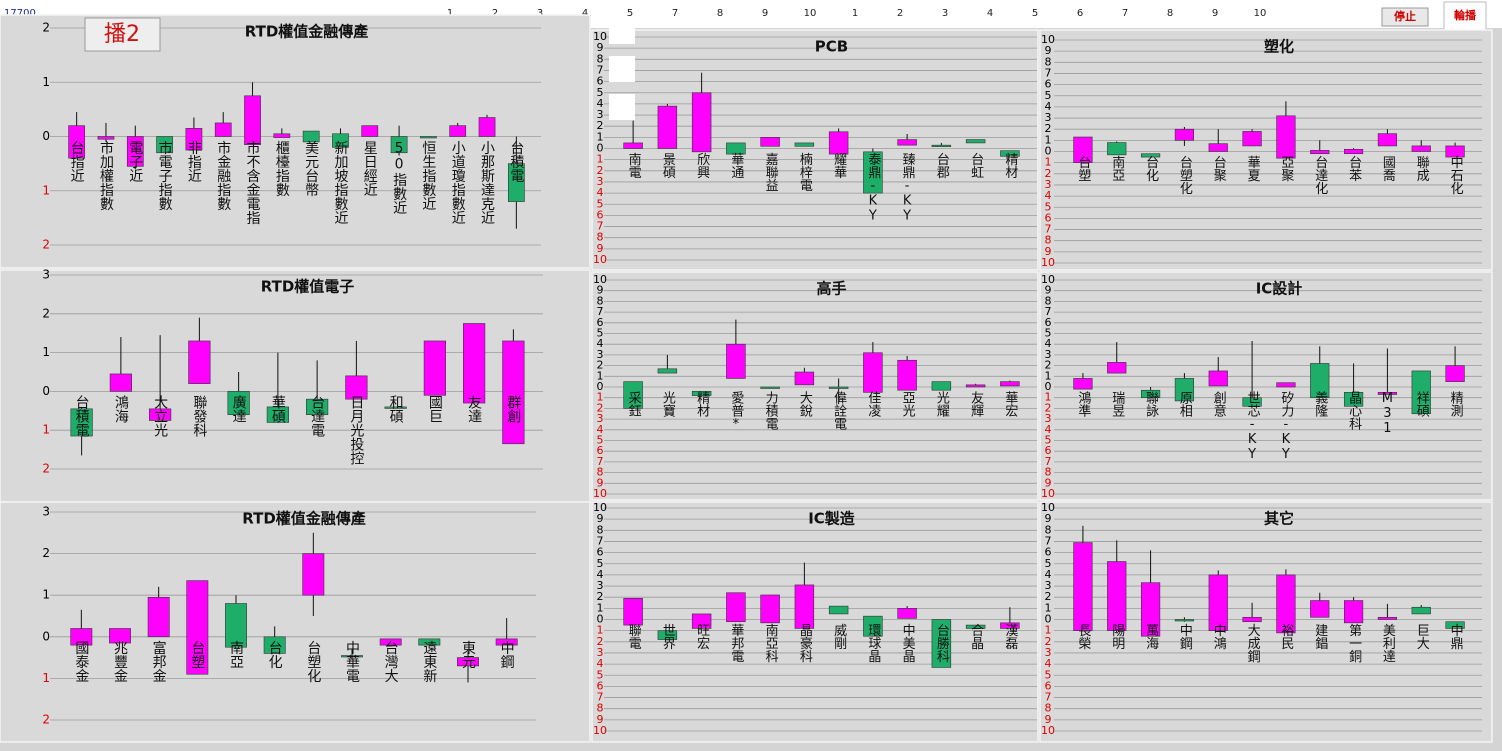 This screenshot has height=751, width=1502. What do you see at coordinates (831, 47) in the screenshot?
I see `chart-title: PCB` at bounding box center [831, 47].